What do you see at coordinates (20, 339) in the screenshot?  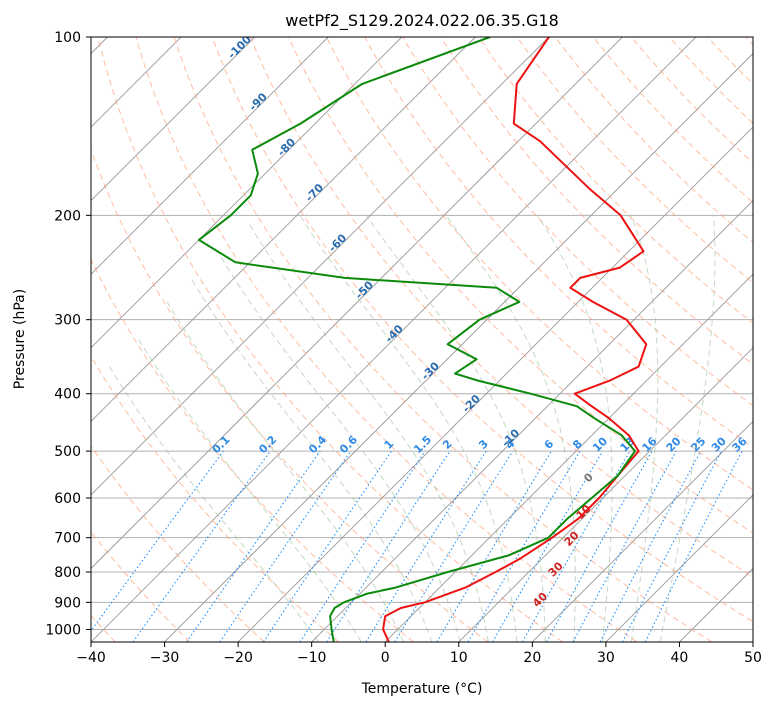 I see `y-axis-label: Pressure (hPa)` at bounding box center [20, 339].